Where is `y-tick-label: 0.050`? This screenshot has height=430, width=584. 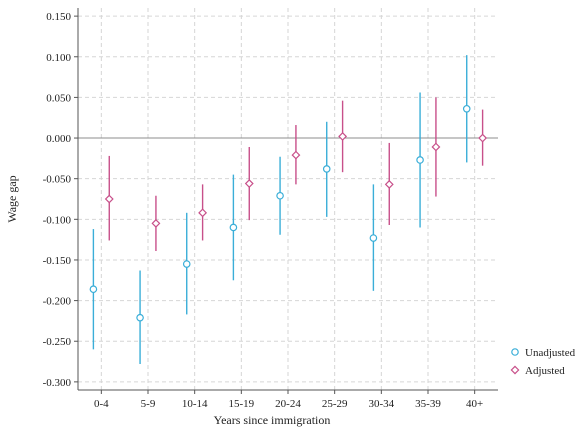 y-tick-label: 0.050 is located at coordinates (58, 98).